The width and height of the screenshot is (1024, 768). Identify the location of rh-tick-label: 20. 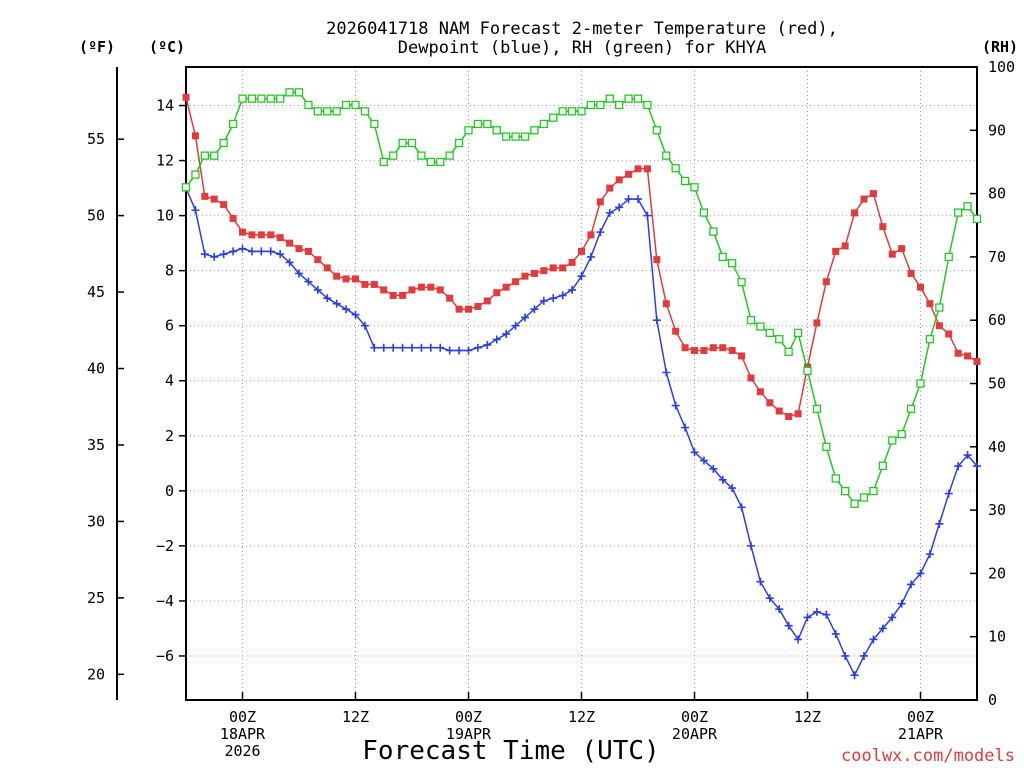
(997, 573).